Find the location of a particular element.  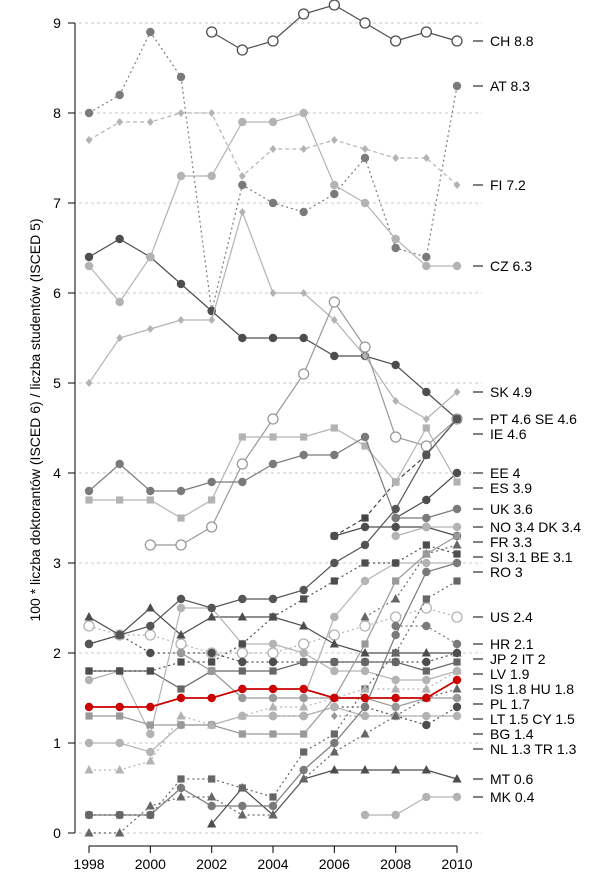

series-fi is located at coordinates (273, 149).